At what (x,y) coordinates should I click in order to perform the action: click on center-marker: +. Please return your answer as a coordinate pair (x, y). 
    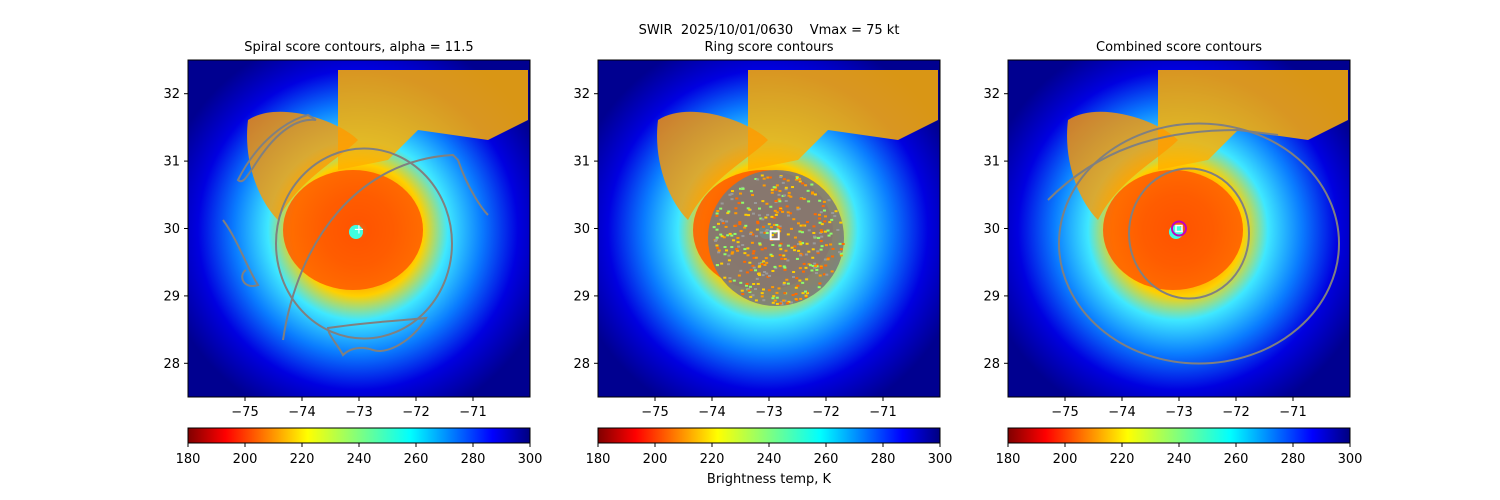
    Looking at the image, I should click on (359, 230).